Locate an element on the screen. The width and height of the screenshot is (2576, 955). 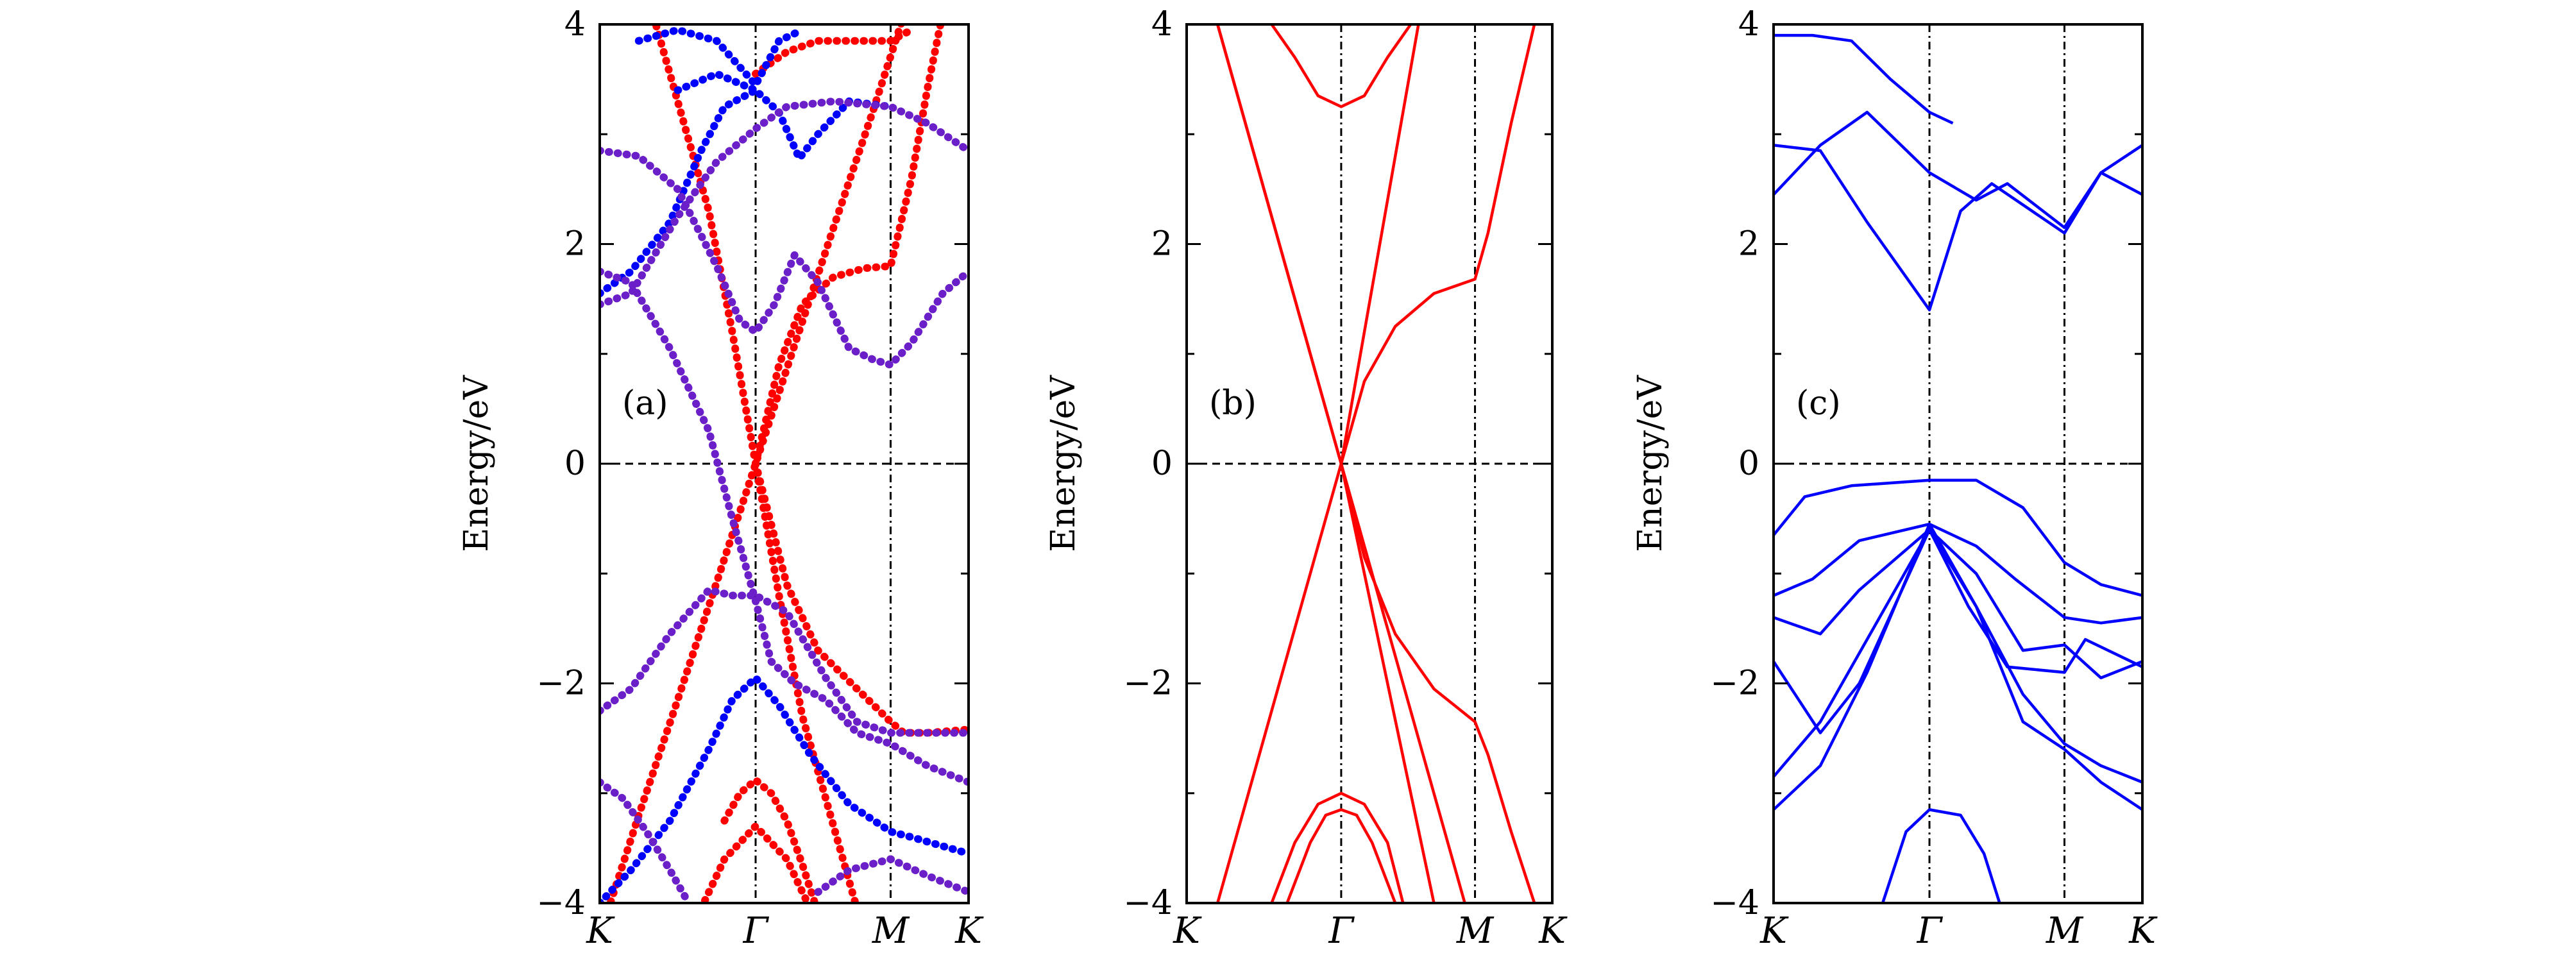
panel-label: (c) is located at coordinates (1818, 403).